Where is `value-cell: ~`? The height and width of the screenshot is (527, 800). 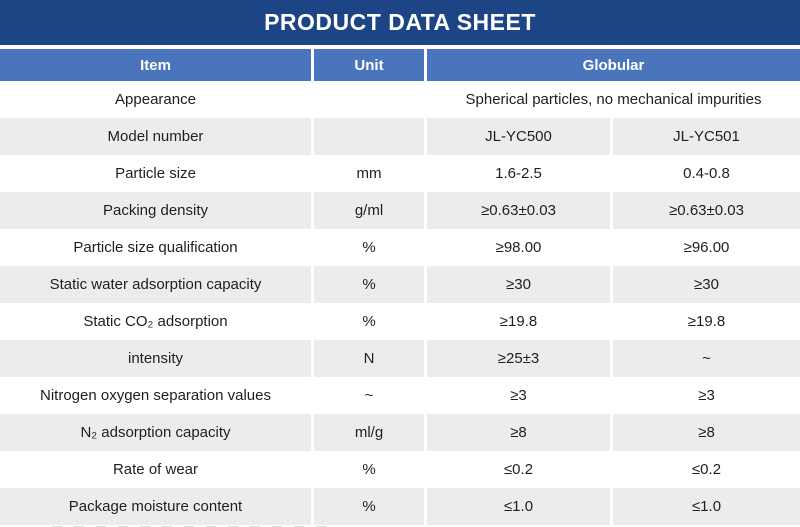
value-cell: ~ is located at coordinates (705, 358).